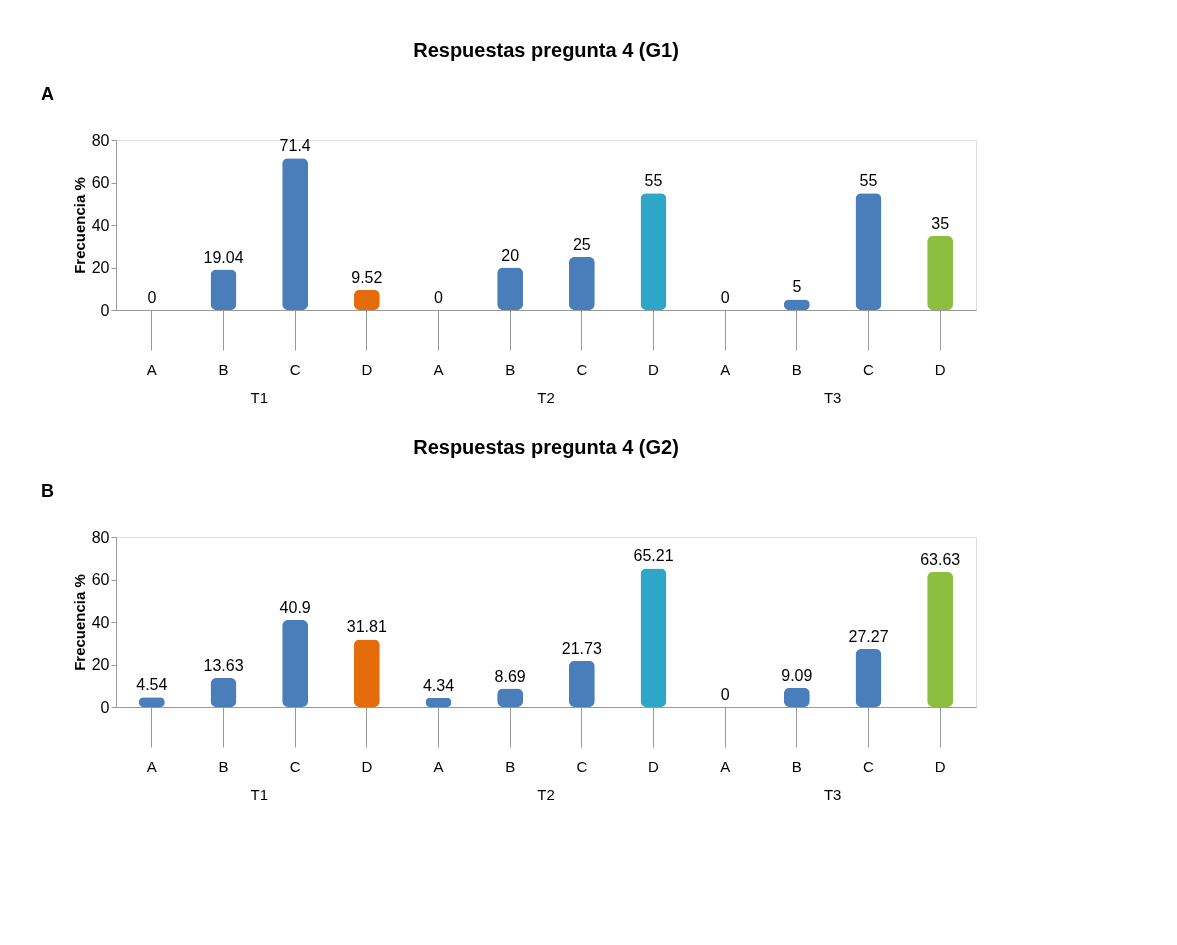  What do you see at coordinates (653, 556) in the screenshot?
I see `data-label: 65.21` at bounding box center [653, 556].